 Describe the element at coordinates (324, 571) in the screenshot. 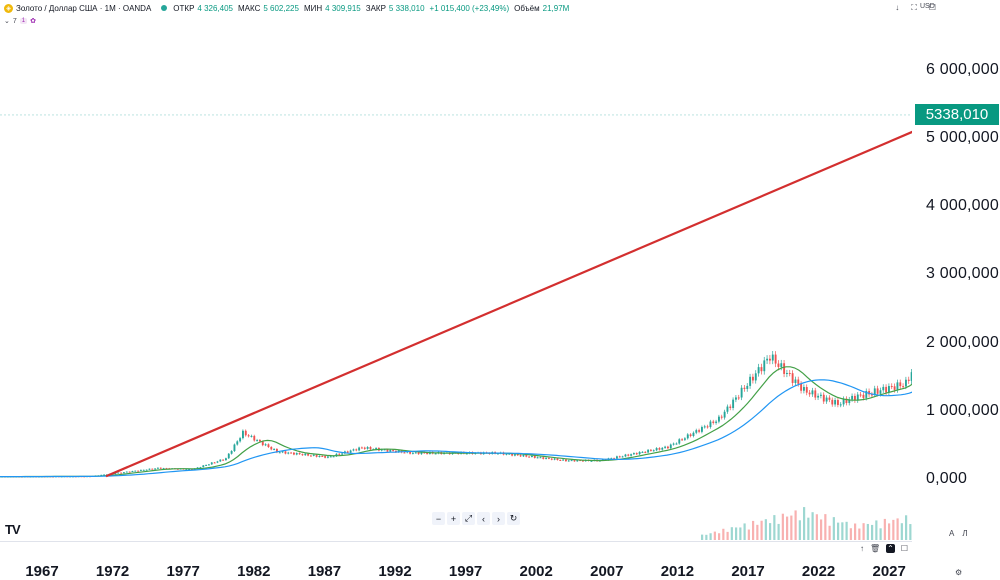

I see `time-axis-label: 1987` at that location.